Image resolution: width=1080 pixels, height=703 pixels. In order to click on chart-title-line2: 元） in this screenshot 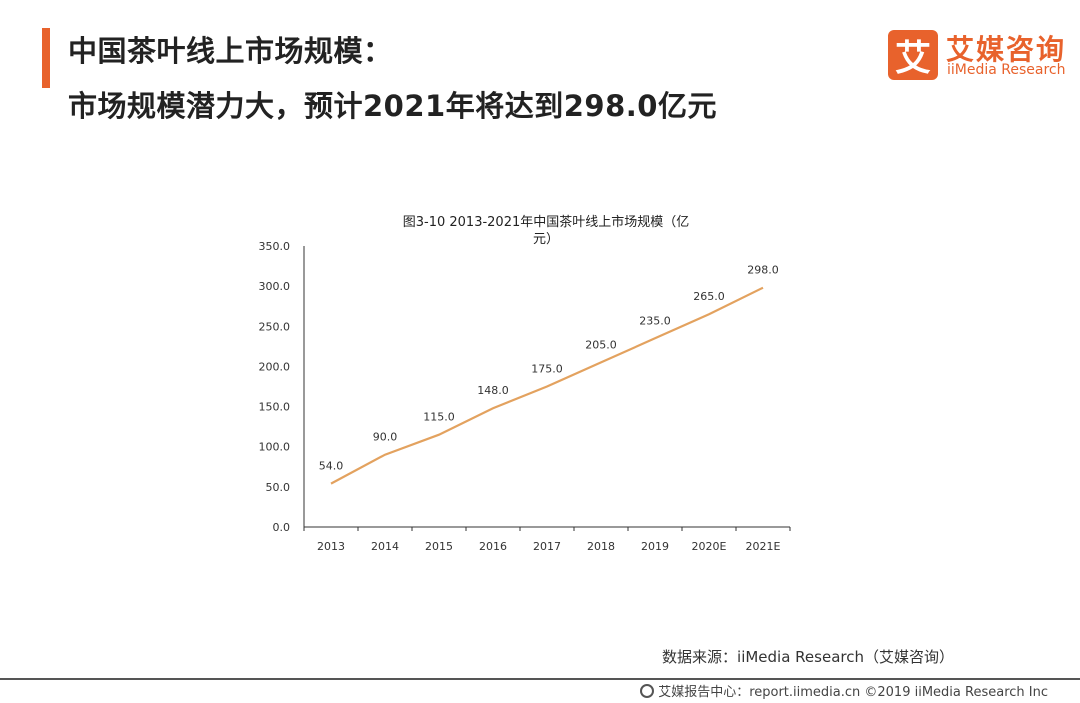, I will do `click(546, 239)`.